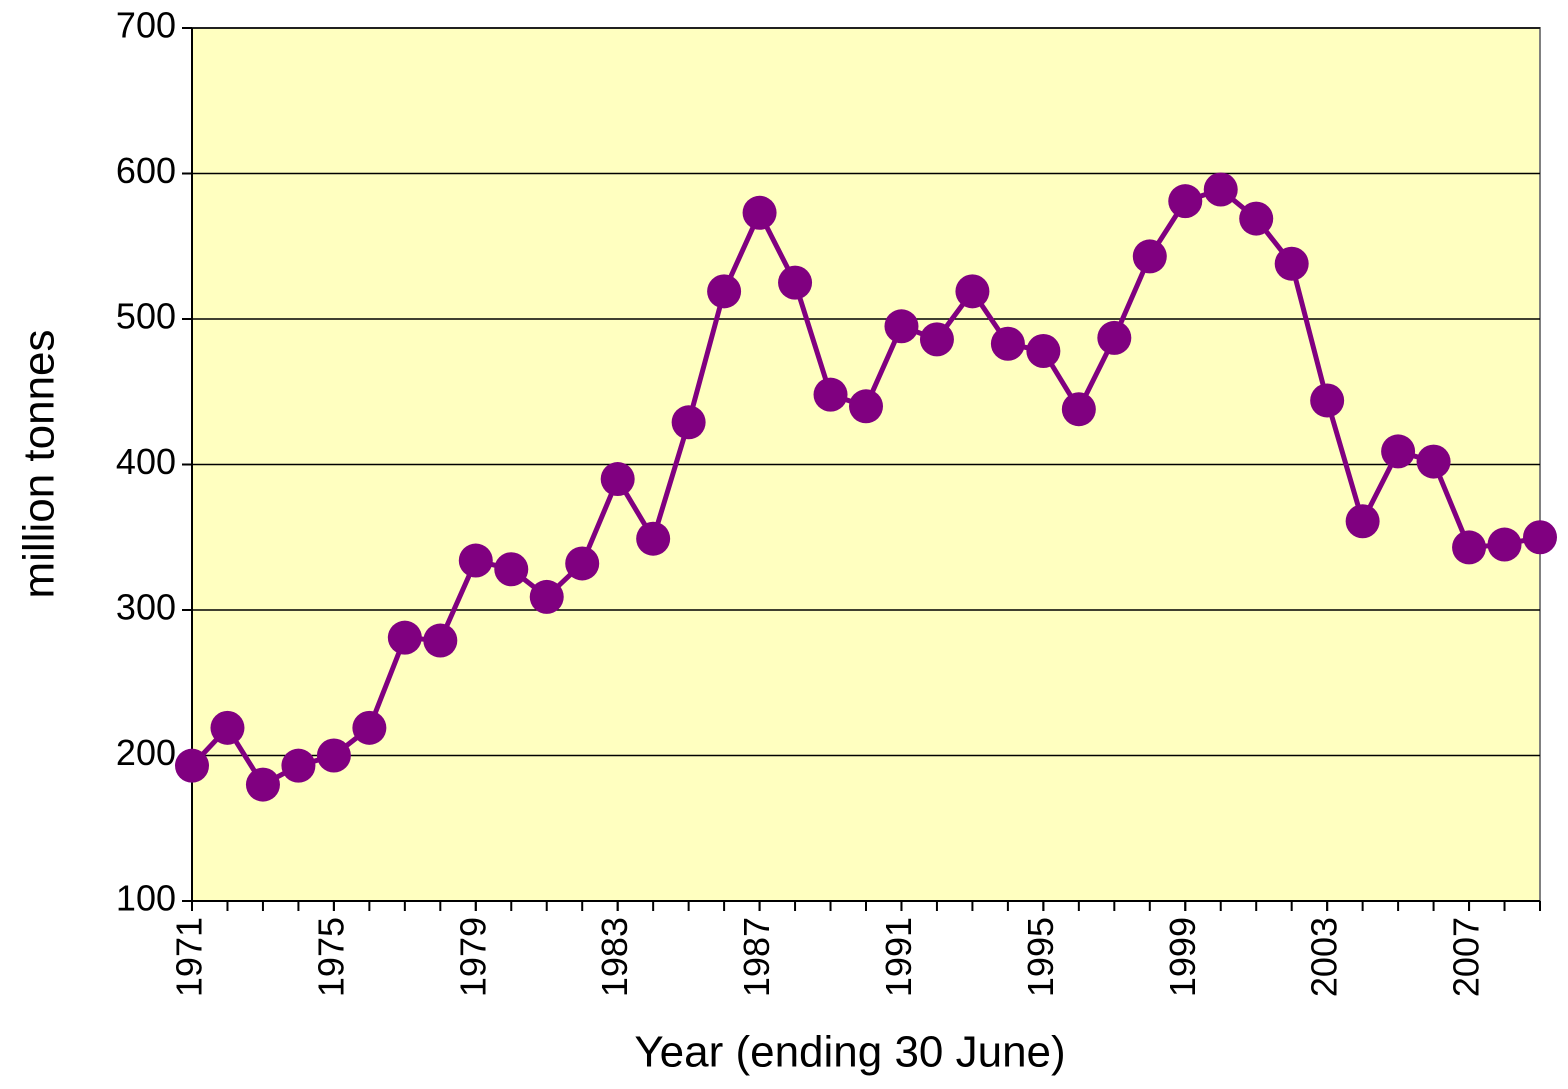 This screenshot has height=1089, width=1568. I want to click on y-tick-label: 100, so click(146, 898).